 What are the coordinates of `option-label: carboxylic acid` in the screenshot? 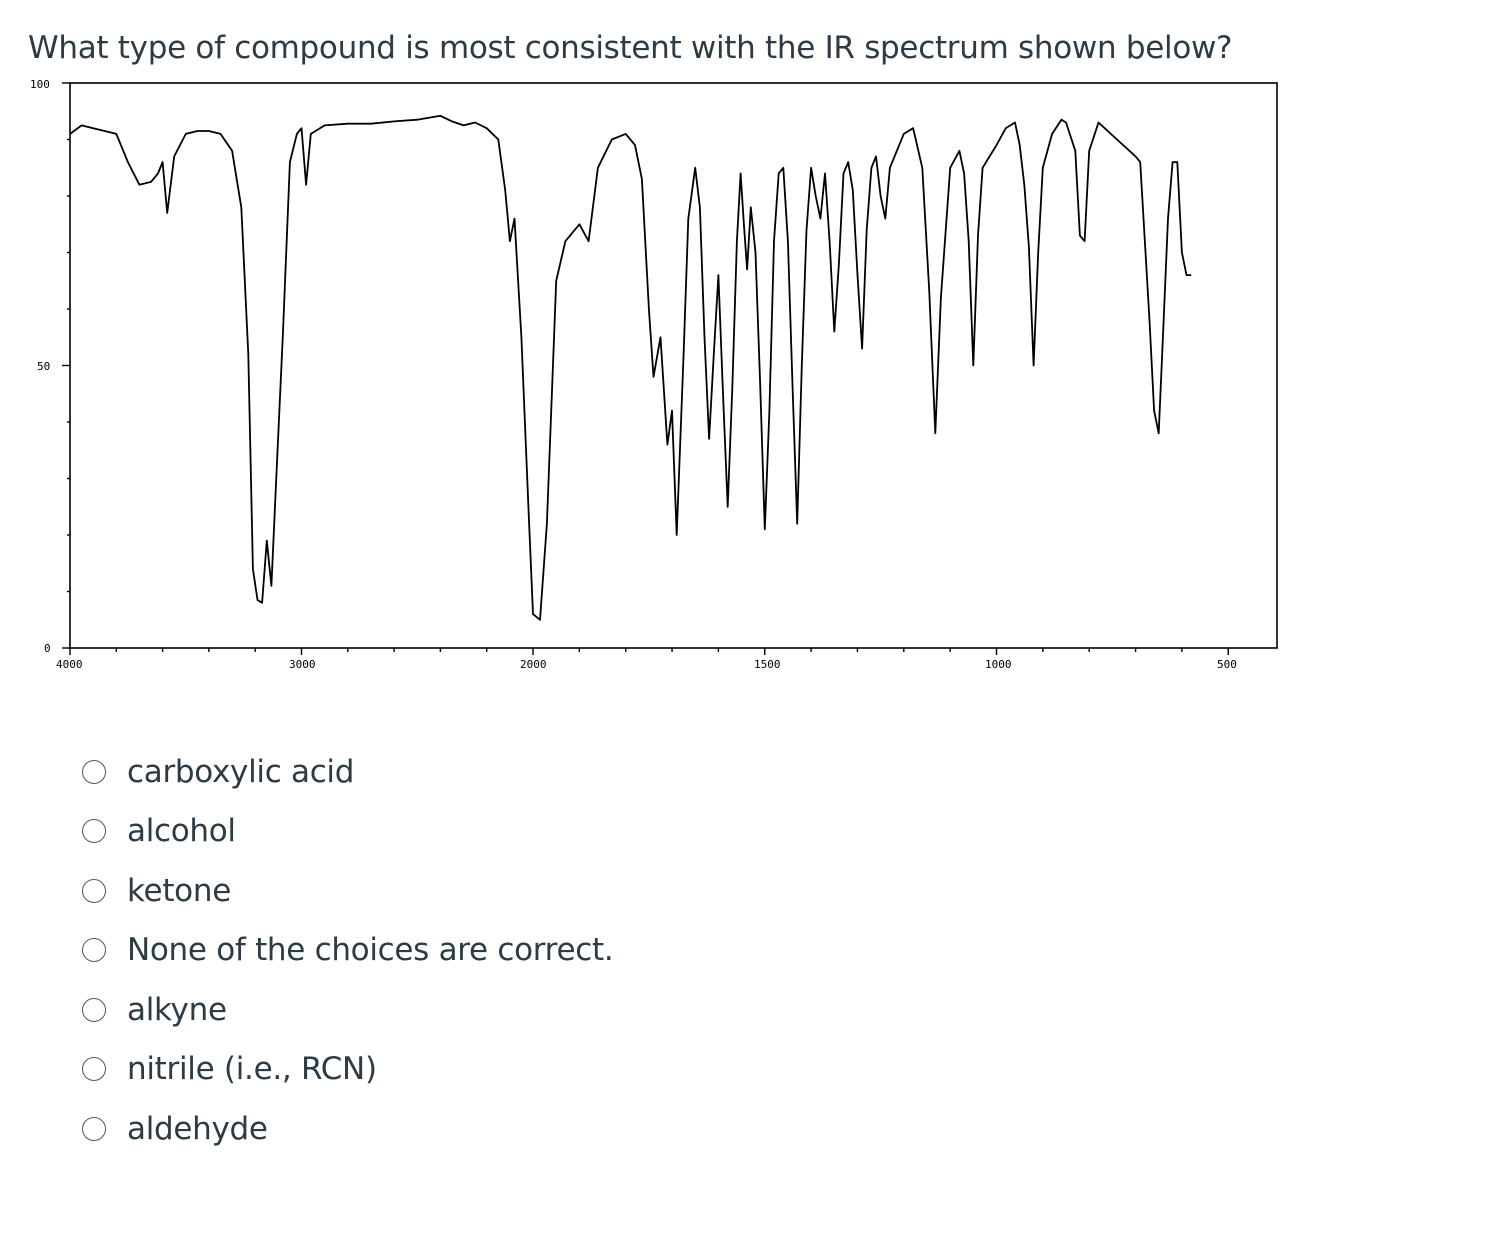 It's located at (241, 771).